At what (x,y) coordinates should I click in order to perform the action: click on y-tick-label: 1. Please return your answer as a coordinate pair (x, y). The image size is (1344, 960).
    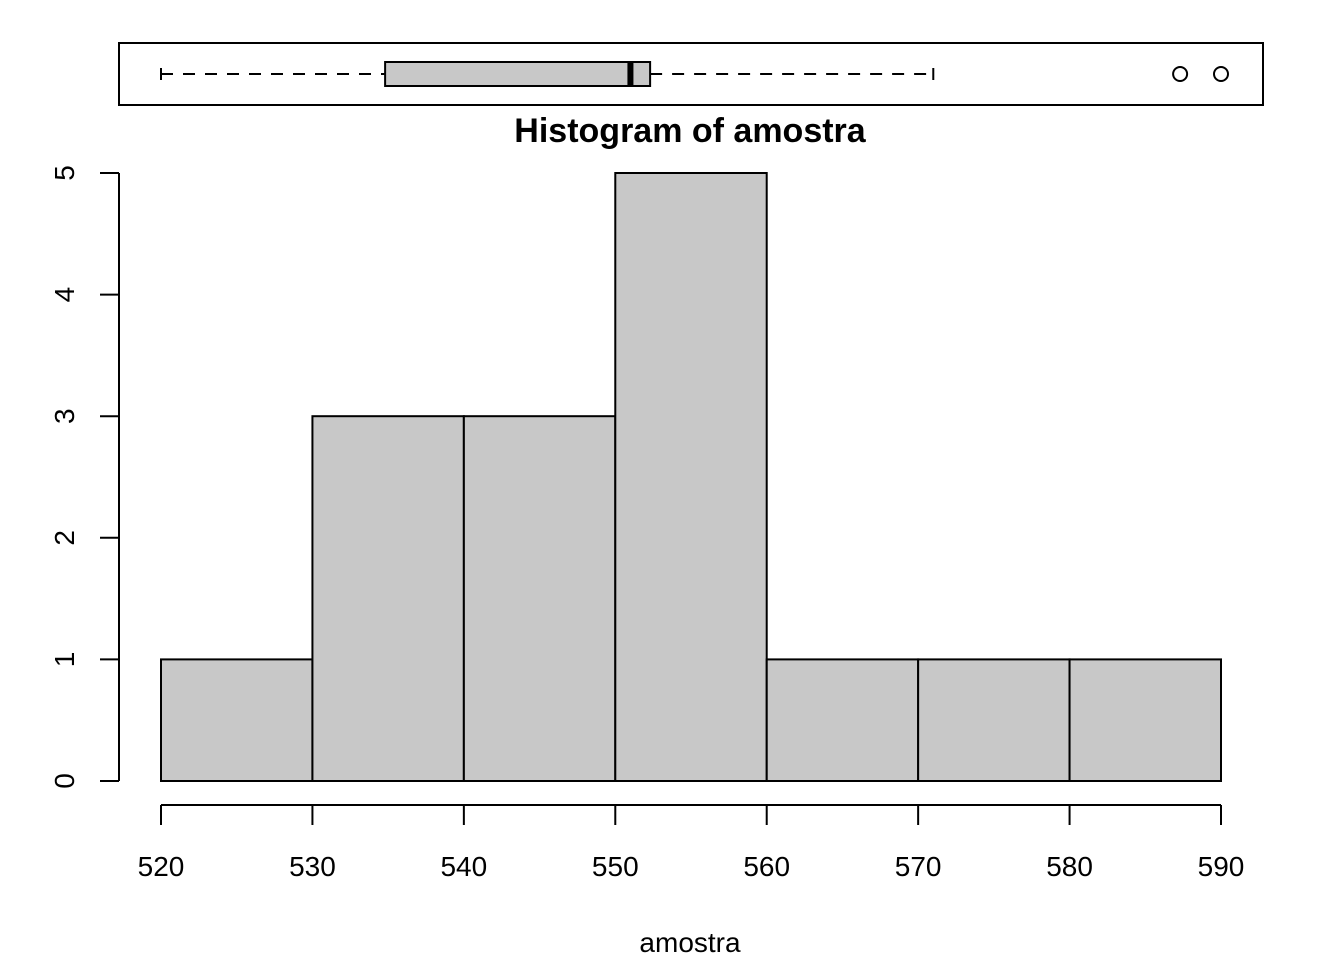
    Looking at the image, I should click on (64, 660).